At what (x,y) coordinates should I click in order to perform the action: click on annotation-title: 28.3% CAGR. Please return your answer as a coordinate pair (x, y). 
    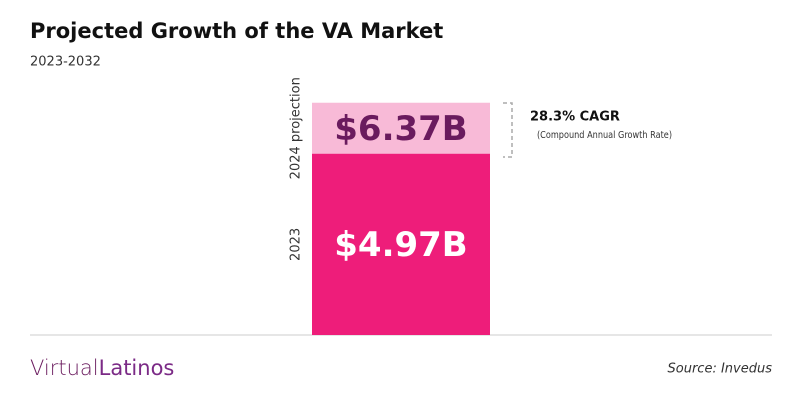
    Looking at the image, I should click on (575, 117).